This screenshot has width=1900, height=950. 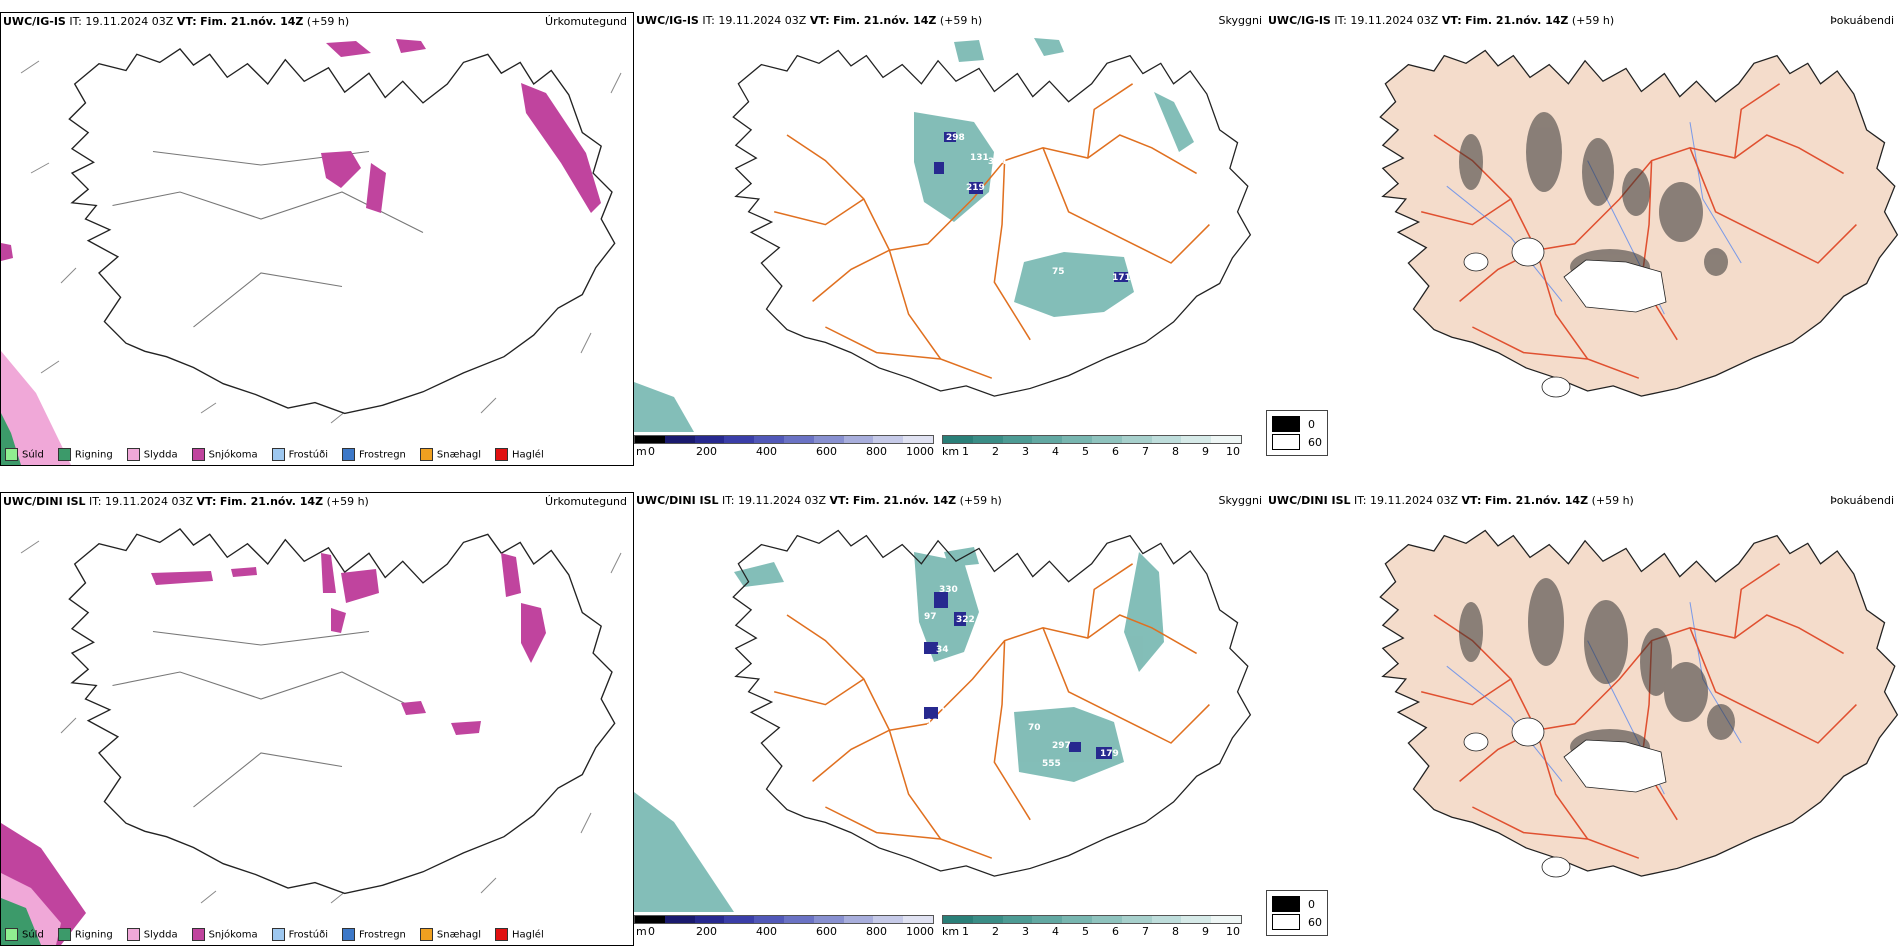 I want to click on contour-label: 171, so click(x=1121, y=278).